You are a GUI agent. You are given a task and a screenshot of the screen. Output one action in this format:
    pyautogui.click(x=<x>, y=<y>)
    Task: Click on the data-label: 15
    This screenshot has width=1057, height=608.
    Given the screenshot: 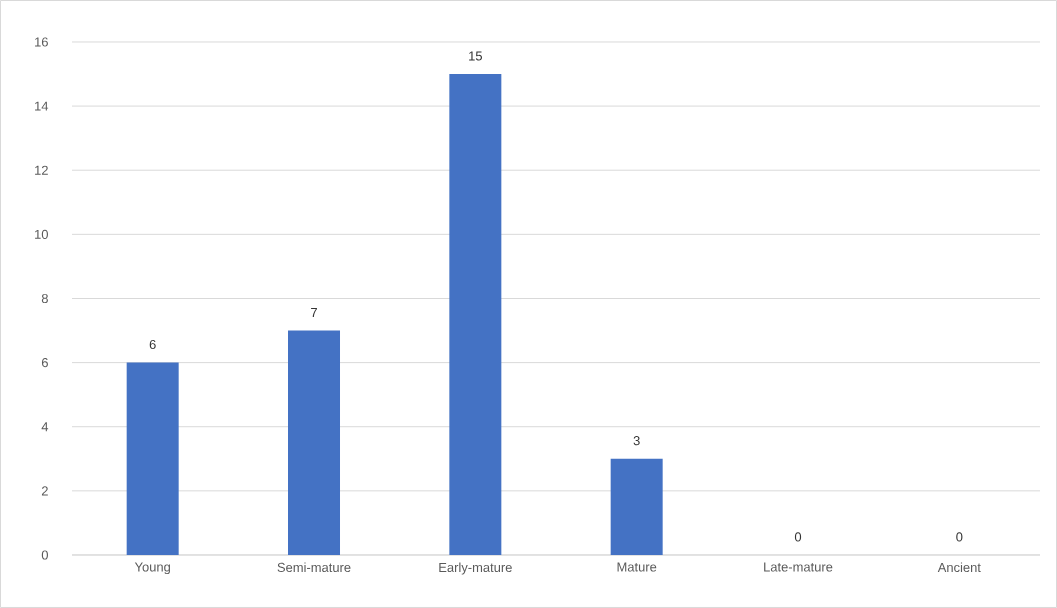 What is the action you would take?
    pyautogui.click(x=475, y=56)
    